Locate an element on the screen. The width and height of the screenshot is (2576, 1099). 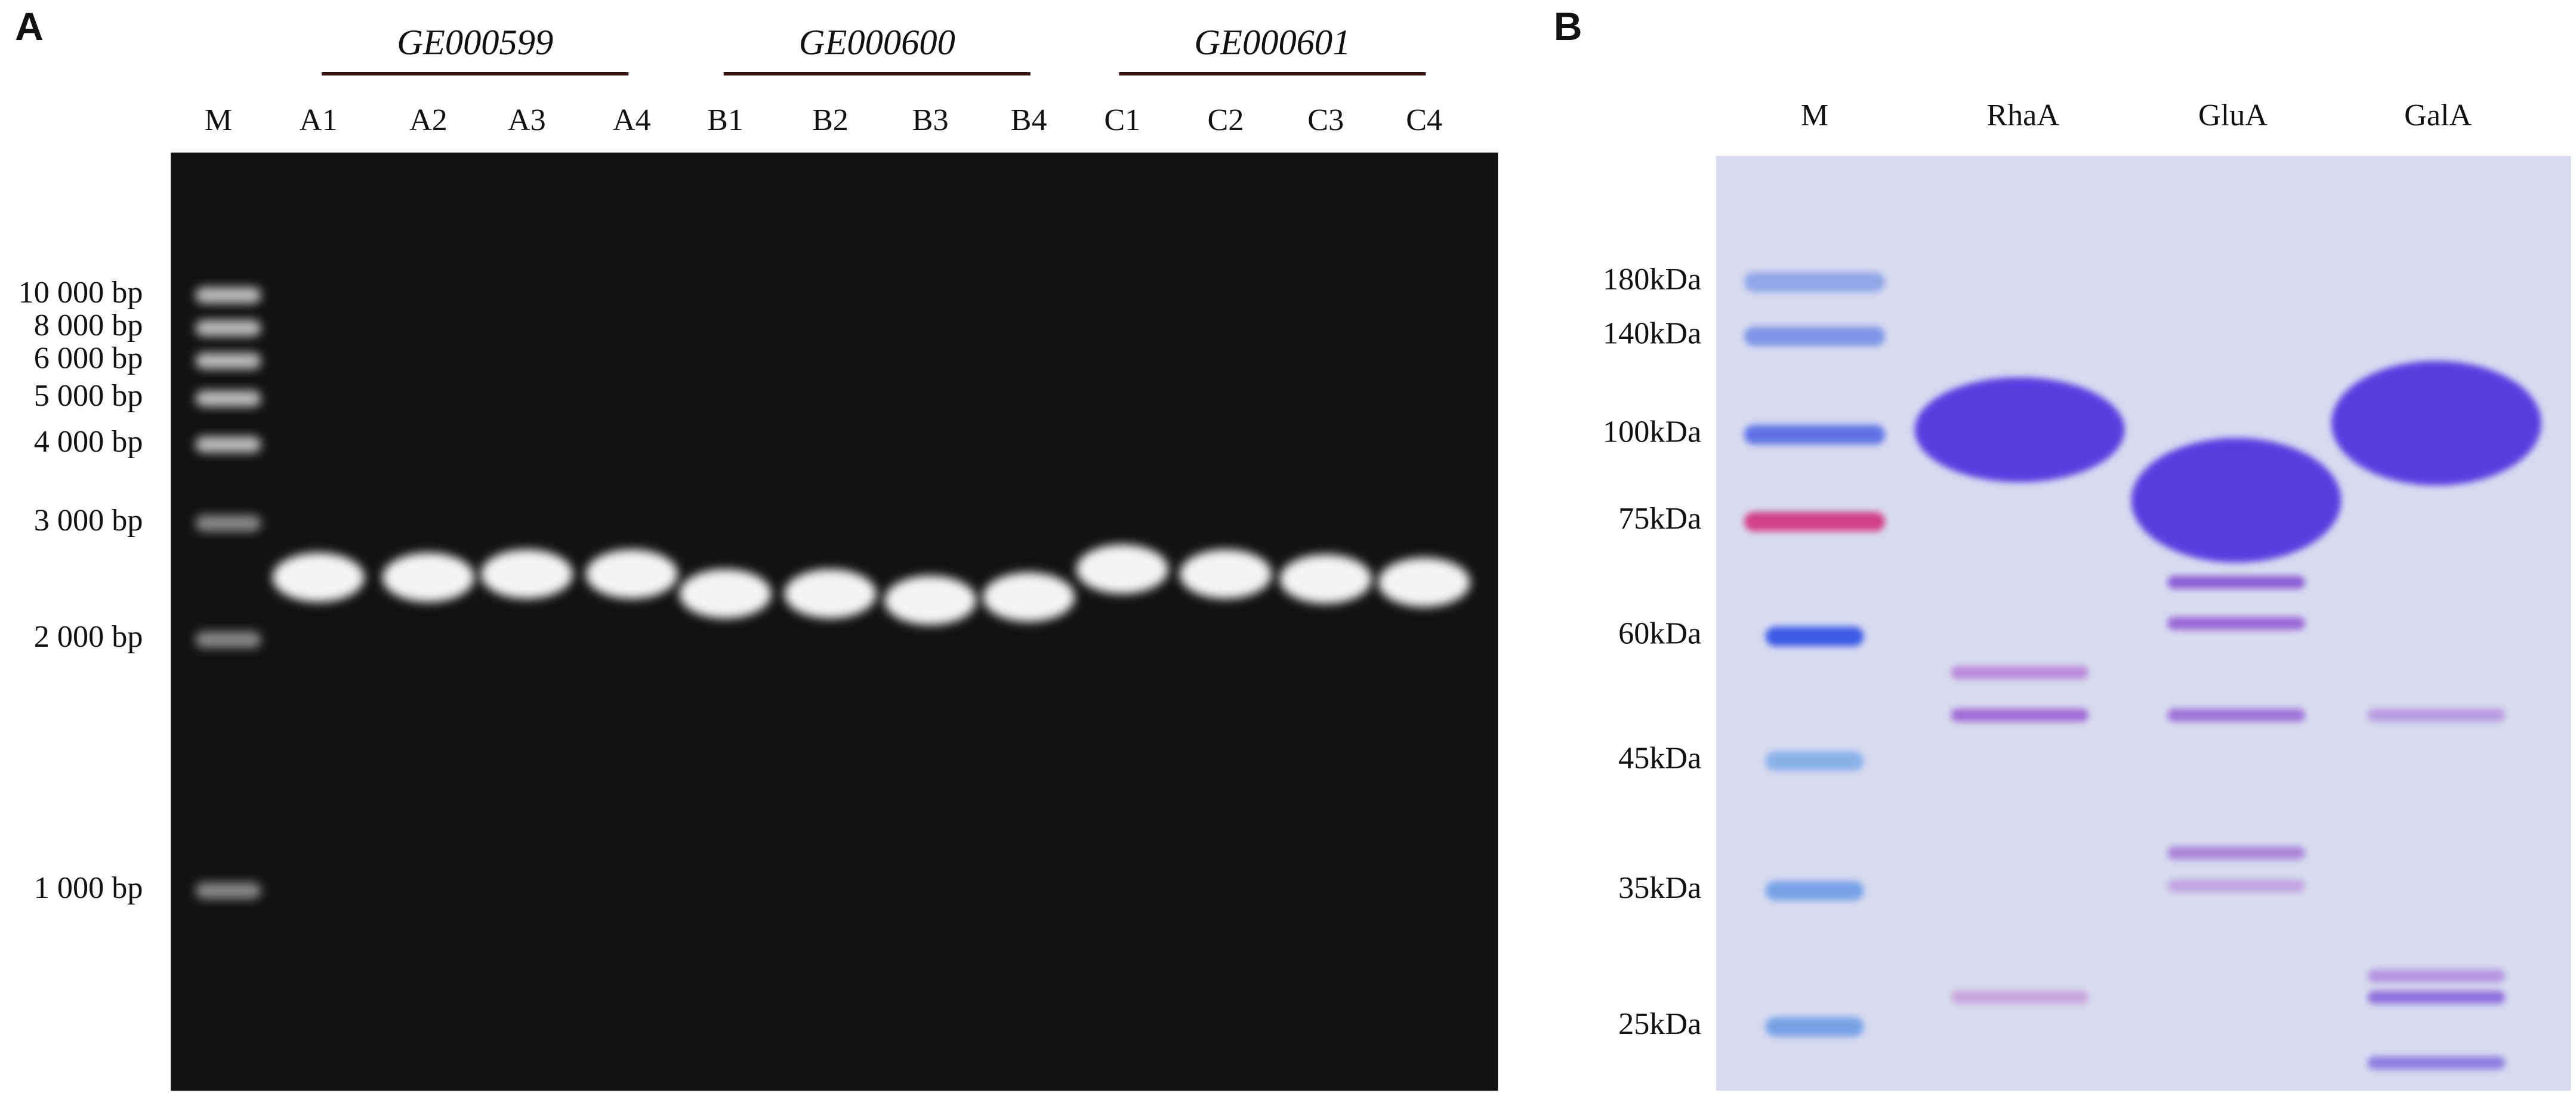
marker-label: 75kDa is located at coordinates (1659, 518).